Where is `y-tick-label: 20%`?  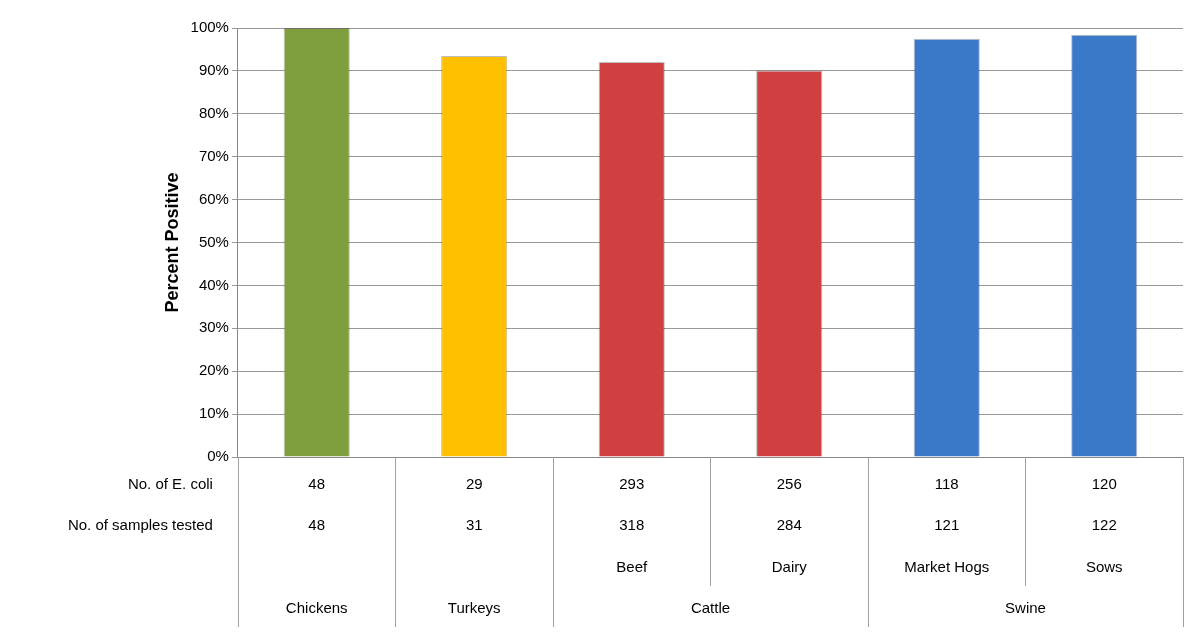 y-tick-label: 20% is located at coordinates (213, 370).